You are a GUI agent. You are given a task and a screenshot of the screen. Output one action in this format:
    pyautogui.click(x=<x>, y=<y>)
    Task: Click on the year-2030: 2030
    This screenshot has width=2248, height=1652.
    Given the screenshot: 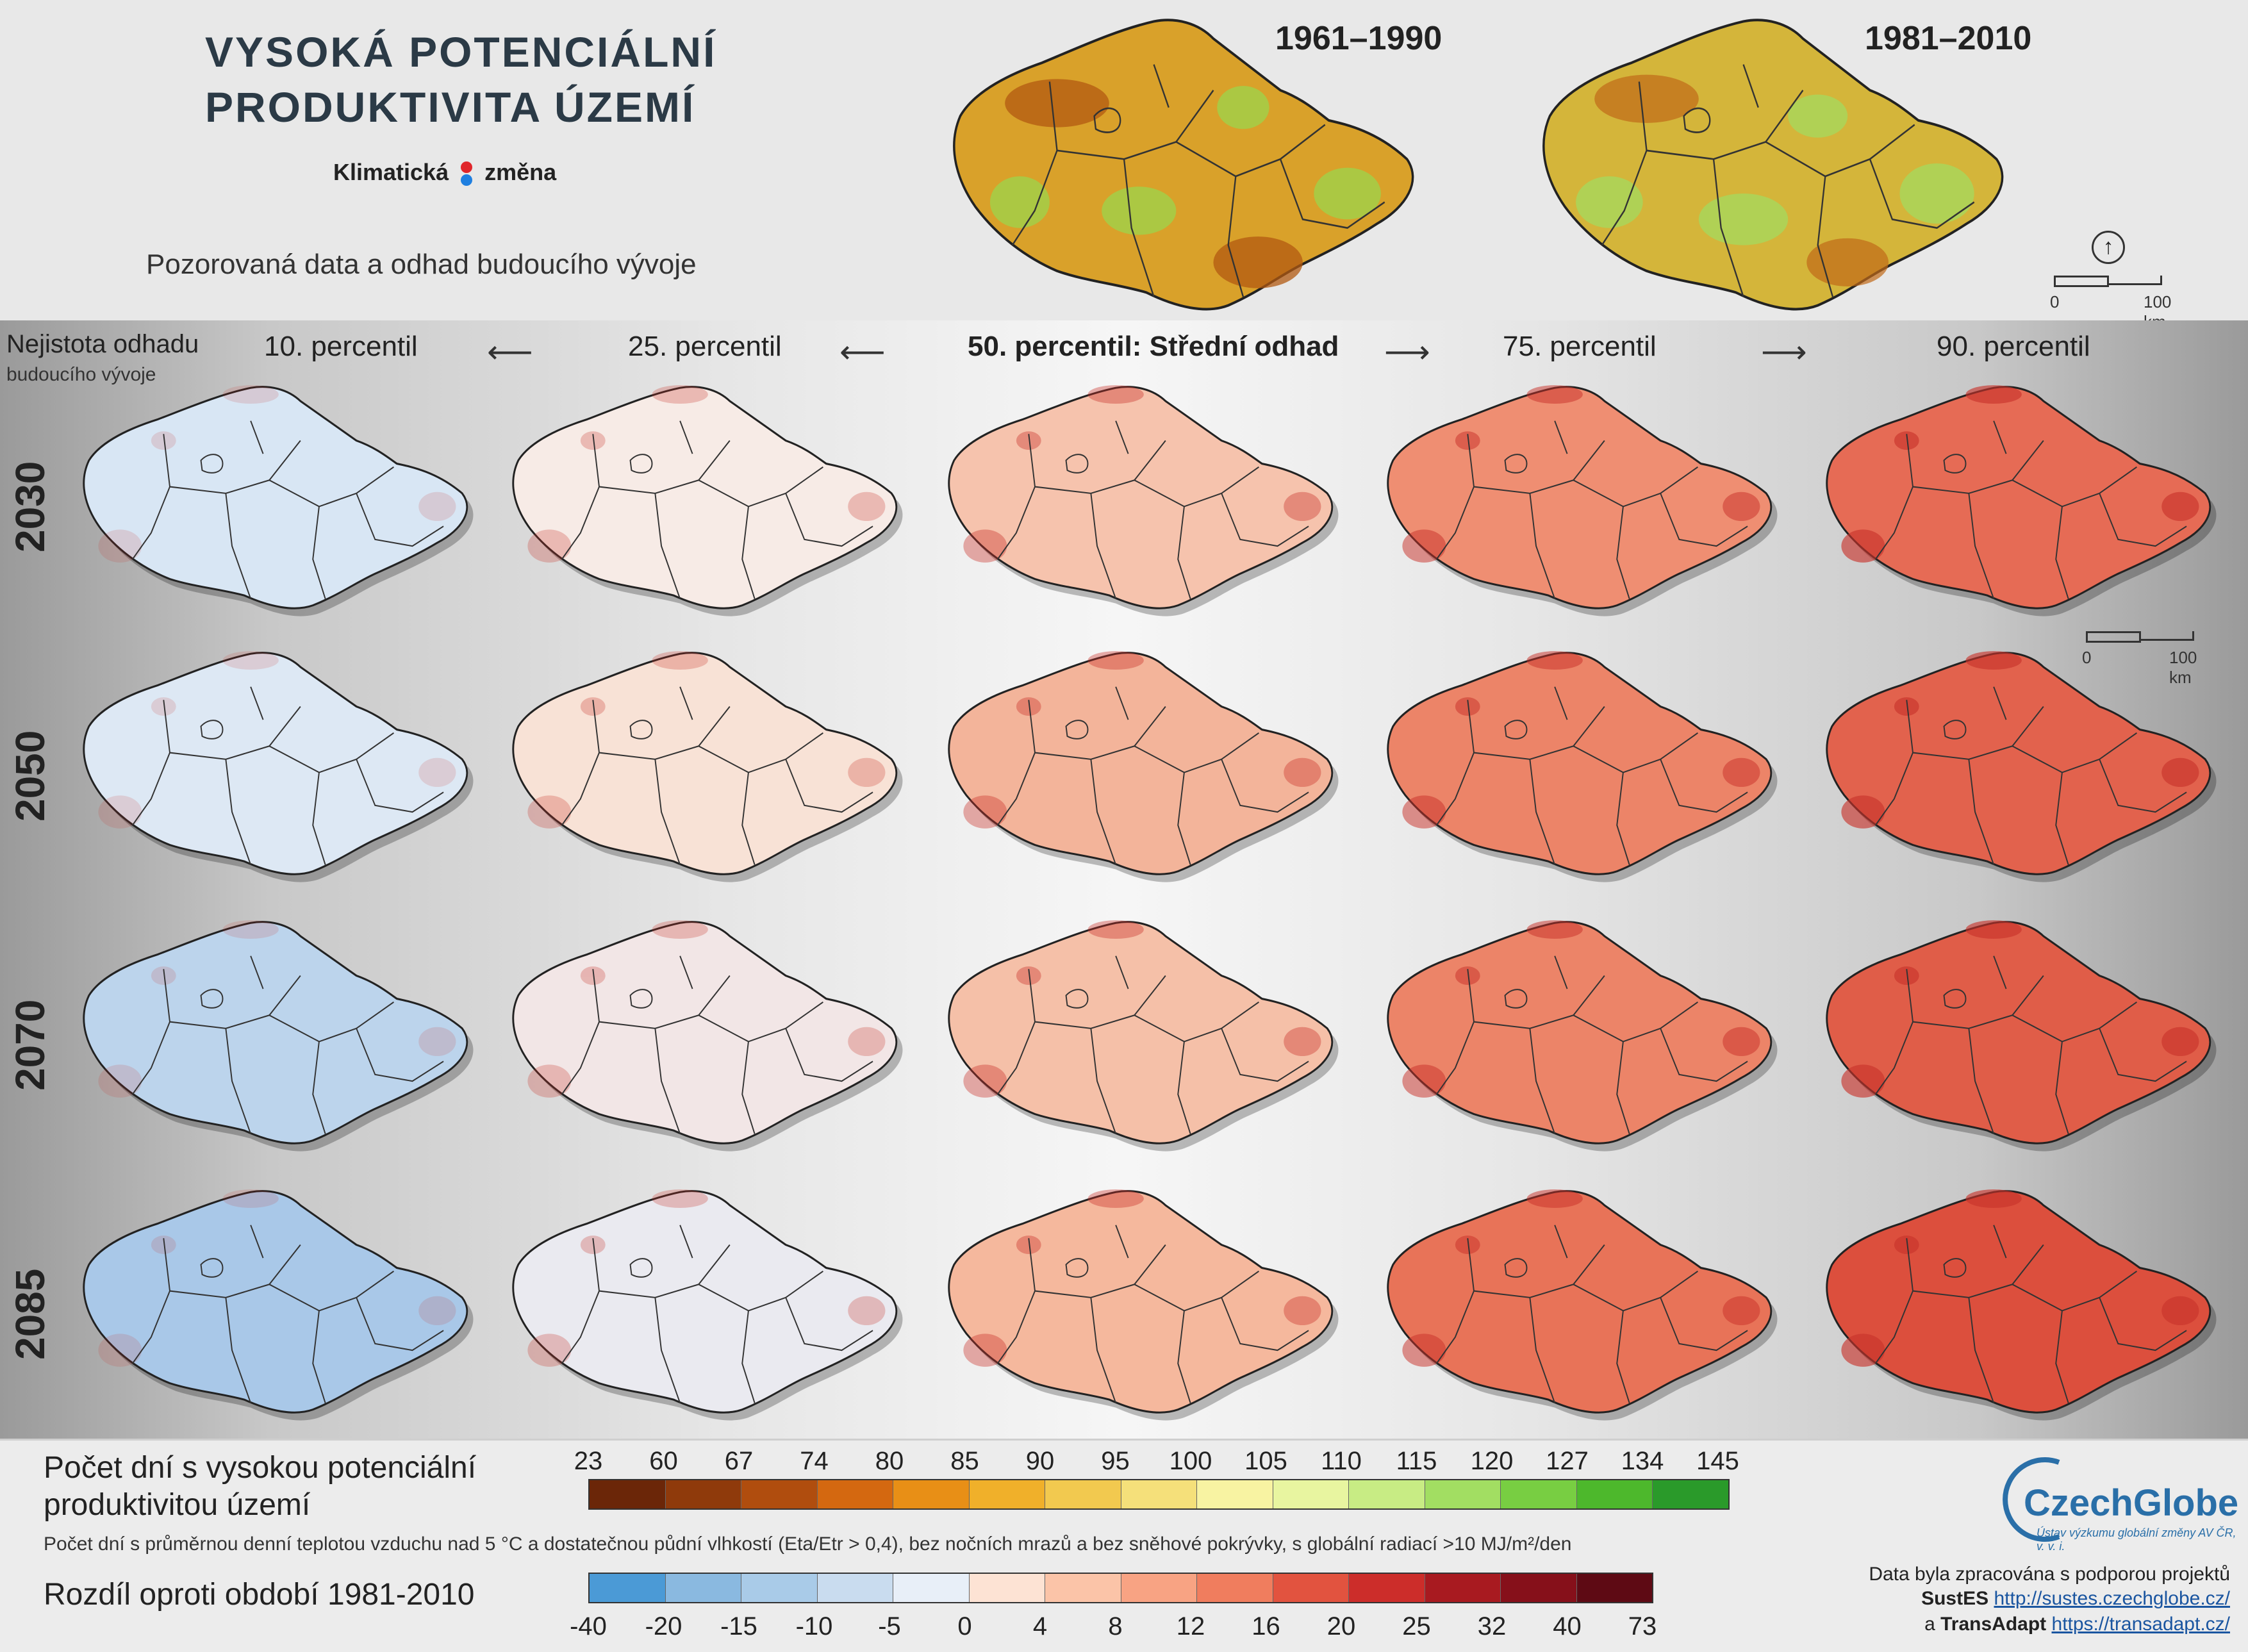 What is the action you would take?
    pyautogui.click(x=30, y=506)
    